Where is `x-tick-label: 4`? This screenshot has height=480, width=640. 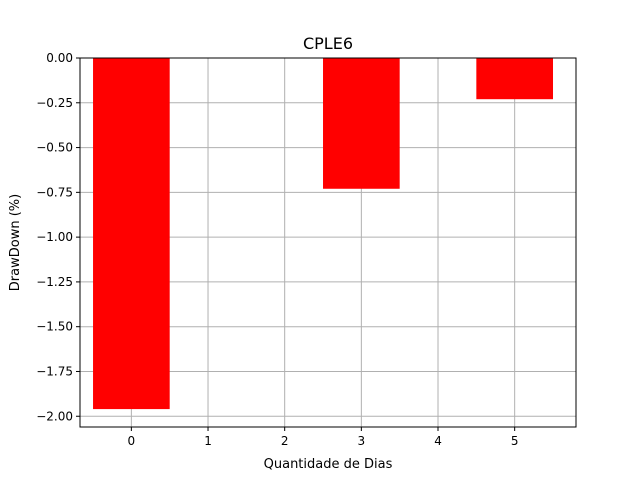 x-tick-label: 4 is located at coordinates (438, 441).